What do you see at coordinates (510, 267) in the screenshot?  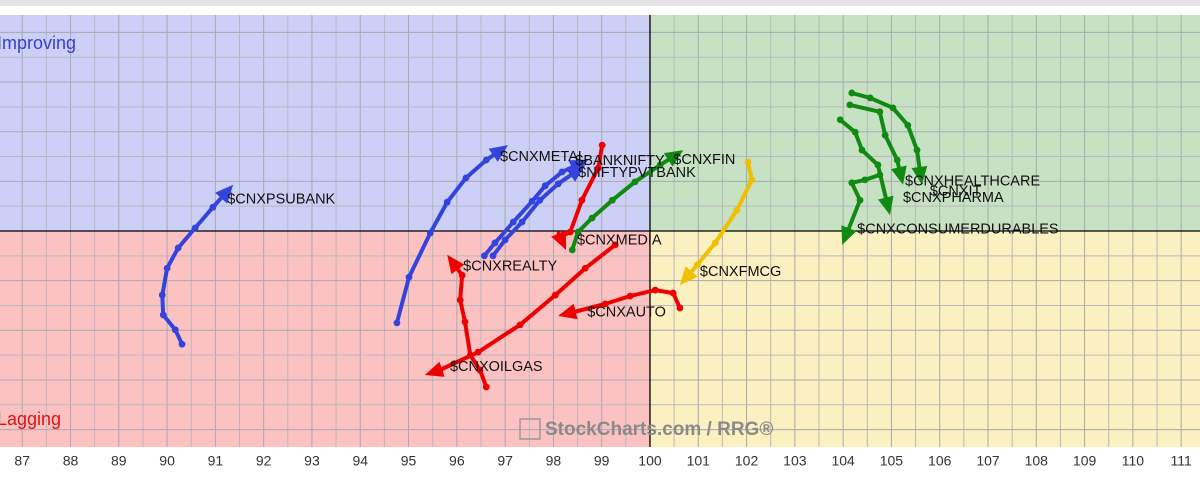 I see `series-label: $CNXREALTY` at bounding box center [510, 267].